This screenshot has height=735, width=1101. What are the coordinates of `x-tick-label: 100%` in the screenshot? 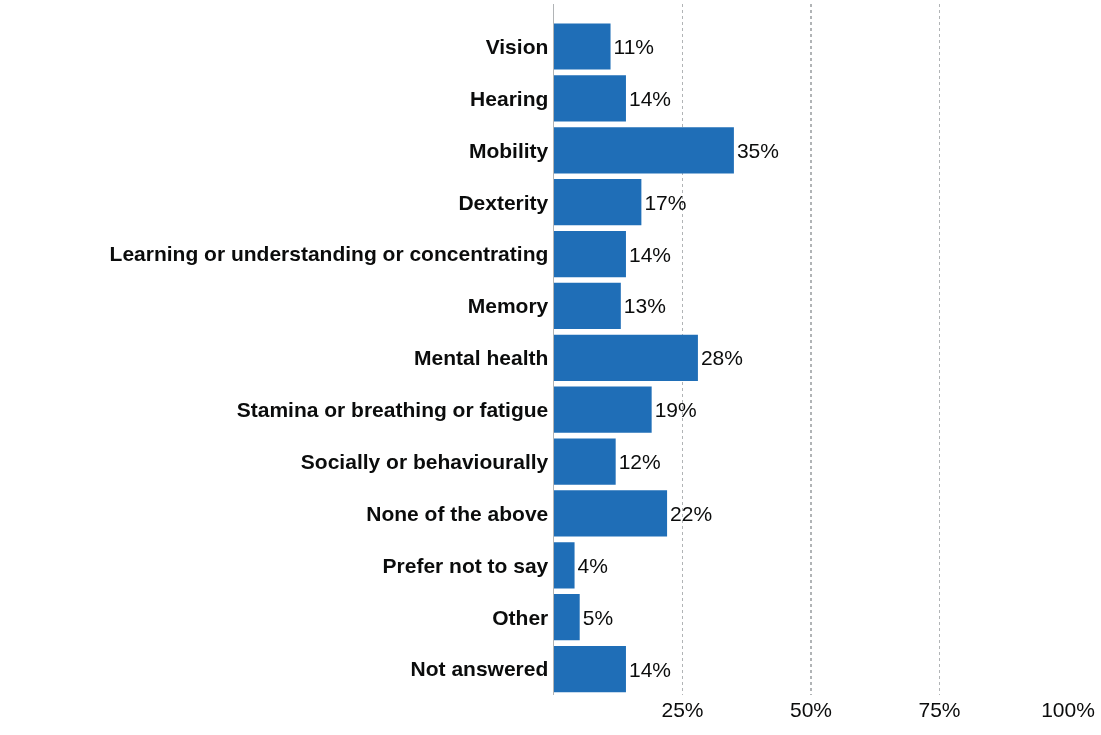 It's located at (1068, 709).